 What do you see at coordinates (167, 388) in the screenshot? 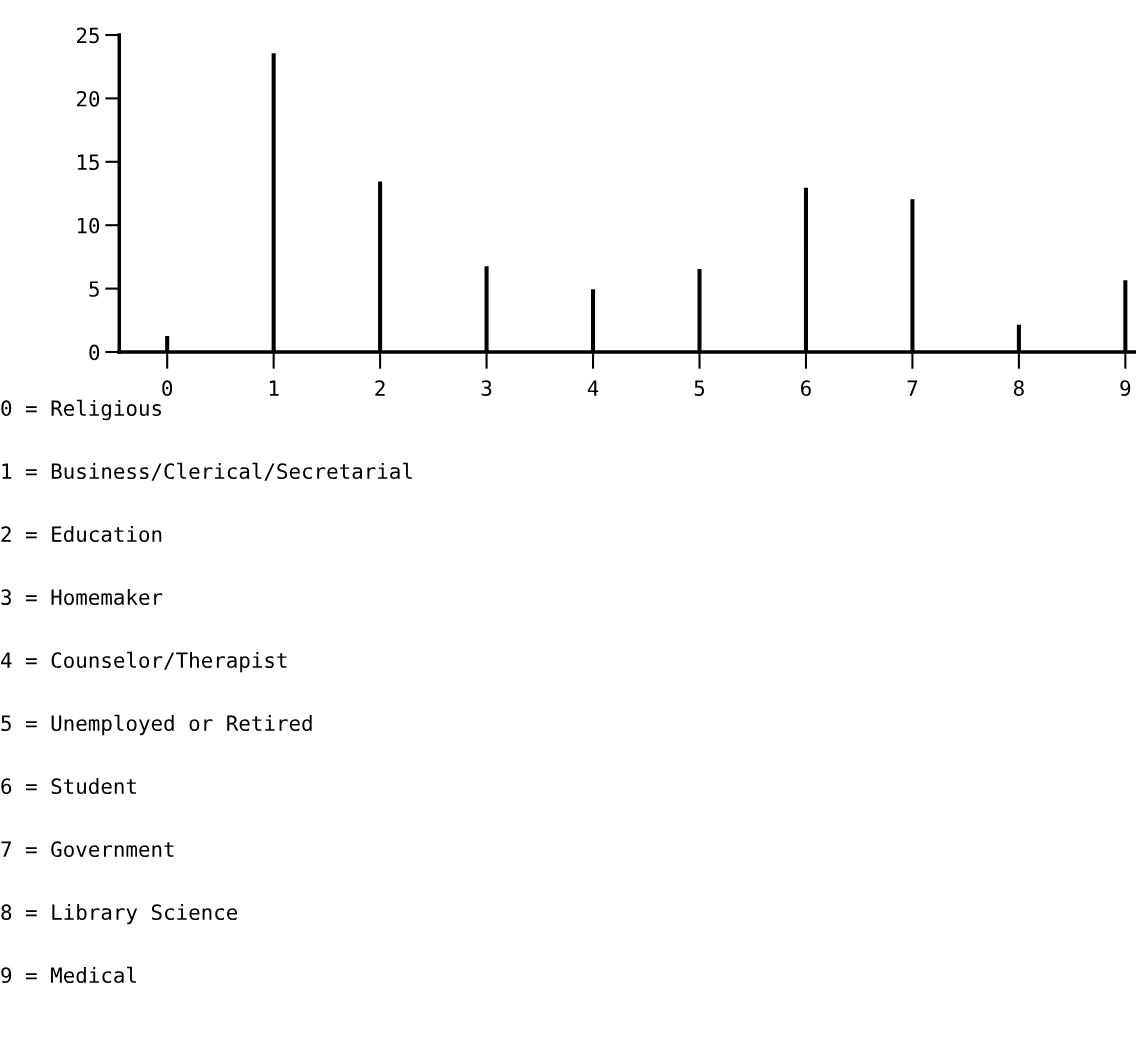
I see `x-tick-label: 0` at bounding box center [167, 388].